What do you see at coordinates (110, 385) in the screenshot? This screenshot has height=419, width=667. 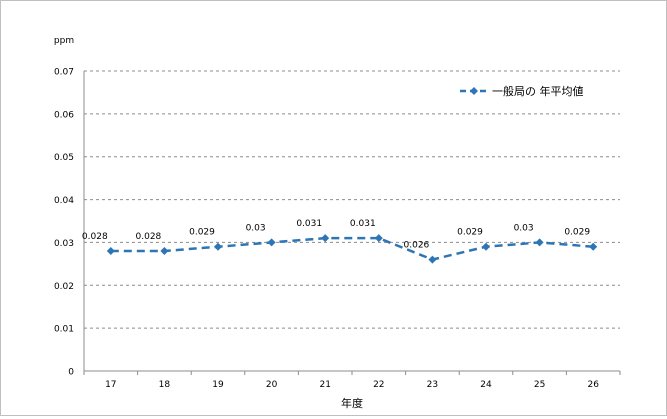 I see `x-tick-label: 17` at bounding box center [110, 385].